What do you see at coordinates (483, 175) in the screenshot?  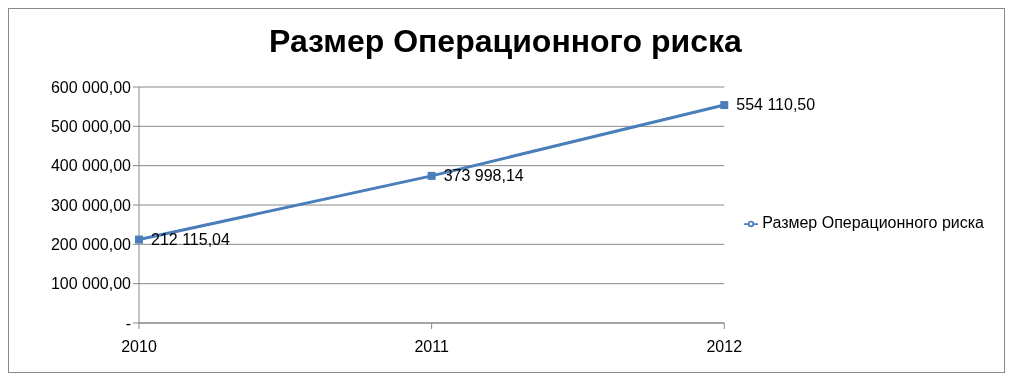 I see `data-label: 373 998,14` at bounding box center [483, 175].